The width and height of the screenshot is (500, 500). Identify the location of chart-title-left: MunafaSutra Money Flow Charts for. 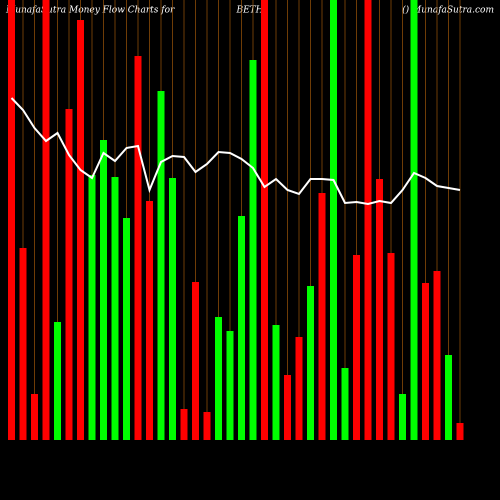
(90, 11).